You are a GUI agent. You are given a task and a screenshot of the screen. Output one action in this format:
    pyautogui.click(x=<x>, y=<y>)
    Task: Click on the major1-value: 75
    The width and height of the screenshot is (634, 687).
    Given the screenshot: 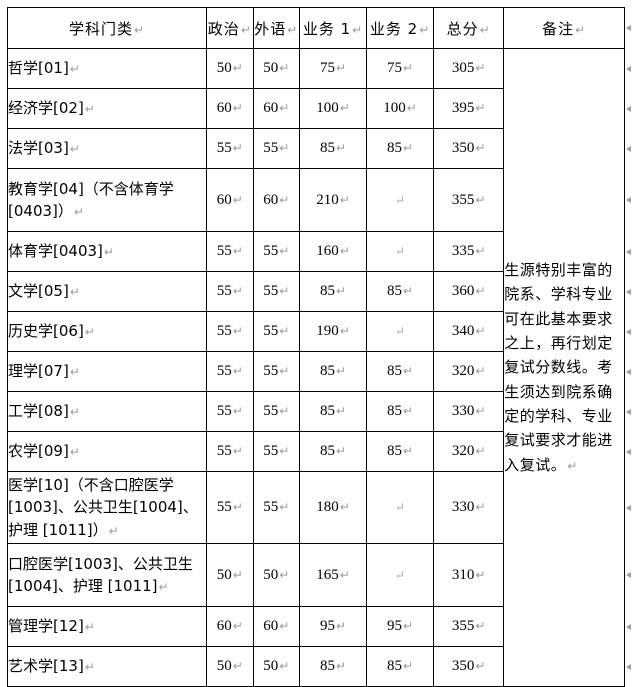 What is the action you would take?
    pyautogui.click(x=327, y=68)
    